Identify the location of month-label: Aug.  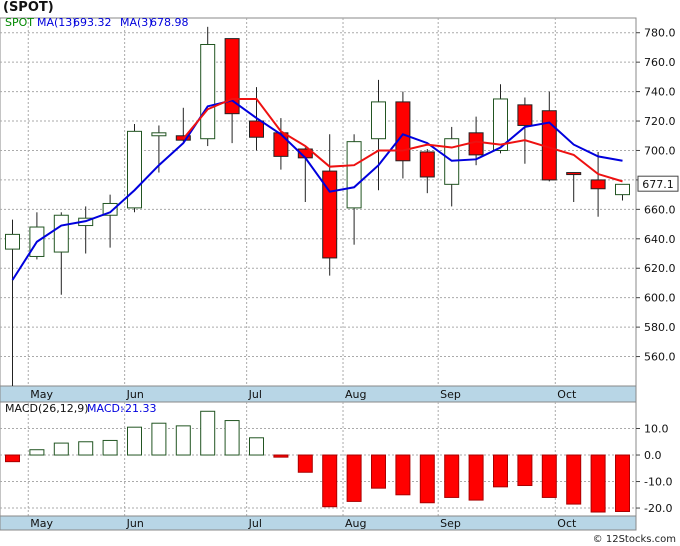
(355, 394).